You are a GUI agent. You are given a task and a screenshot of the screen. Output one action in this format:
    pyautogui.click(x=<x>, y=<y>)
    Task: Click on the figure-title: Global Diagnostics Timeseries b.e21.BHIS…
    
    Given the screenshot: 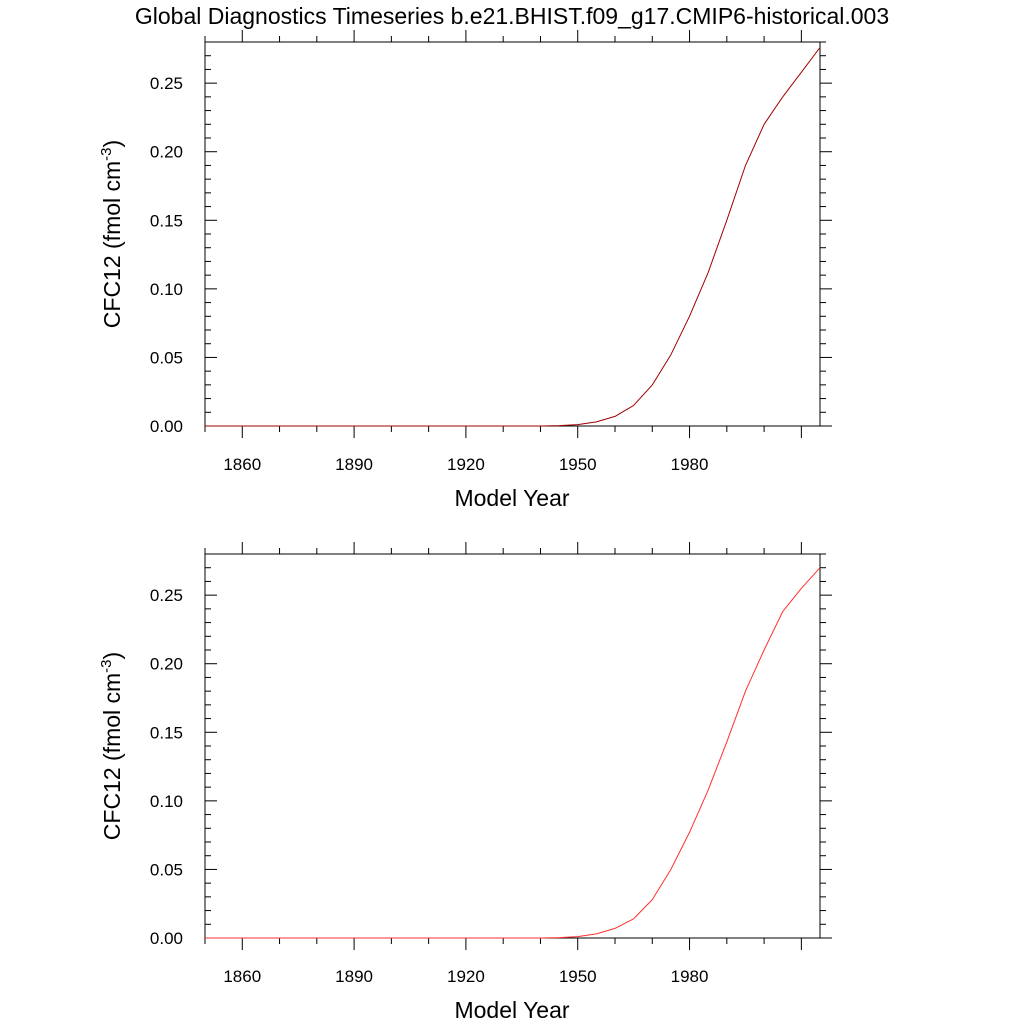 What is the action you would take?
    pyautogui.click(x=512, y=16)
    